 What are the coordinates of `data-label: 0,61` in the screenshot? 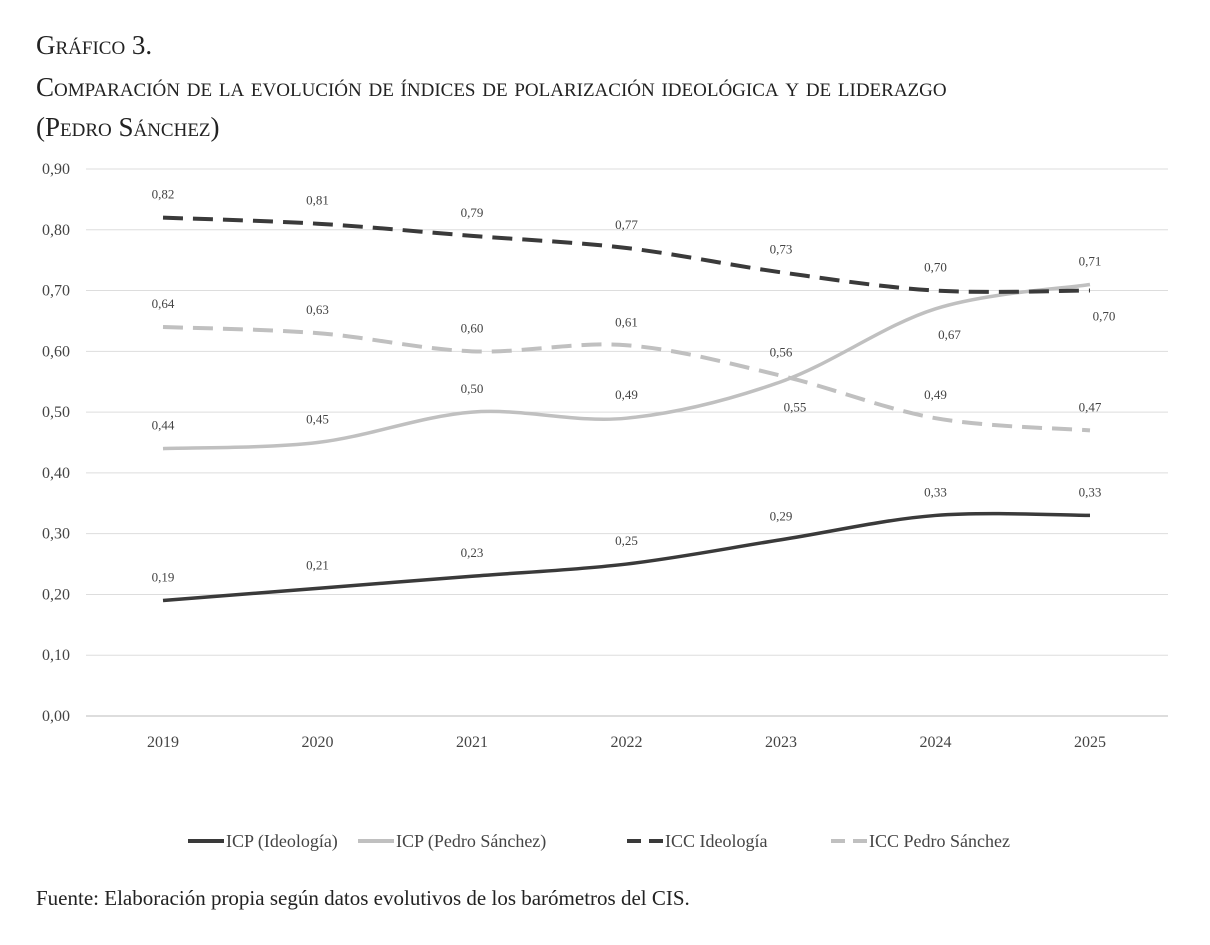 It's located at (626, 321).